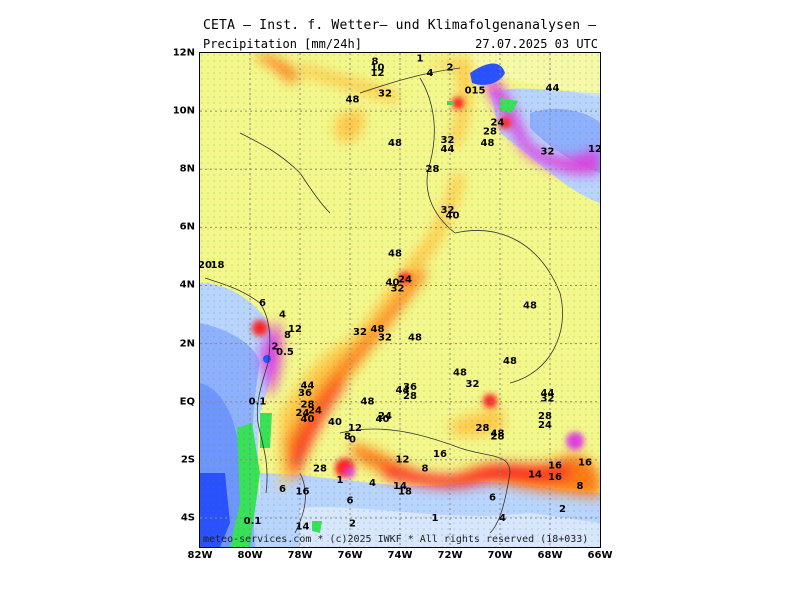  What do you see at coordinates (206, 265) in the screenshot?
I see `precip-value-label: 20` at bounding box center [206, 265].